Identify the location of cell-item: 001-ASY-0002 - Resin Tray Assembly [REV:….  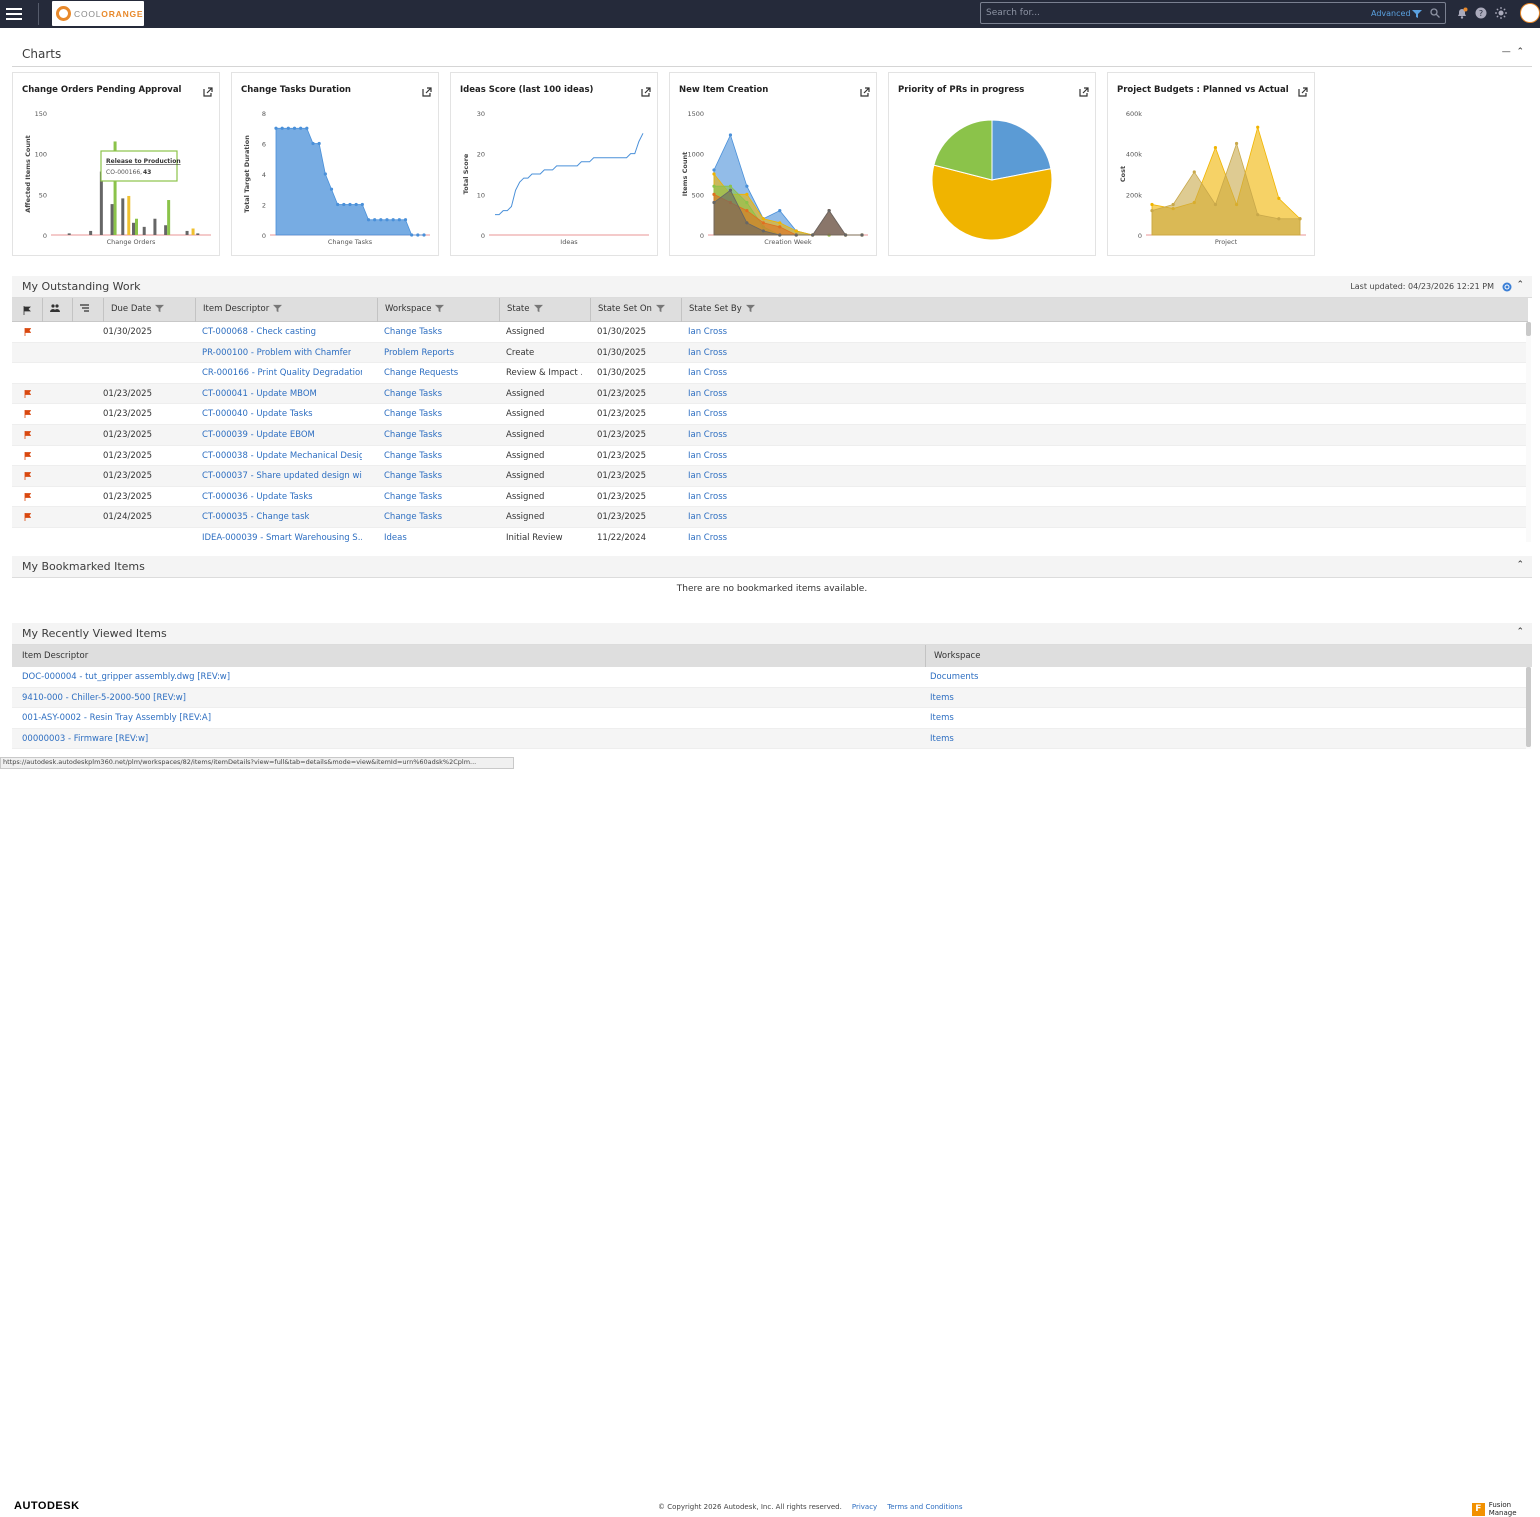
(117, 718).